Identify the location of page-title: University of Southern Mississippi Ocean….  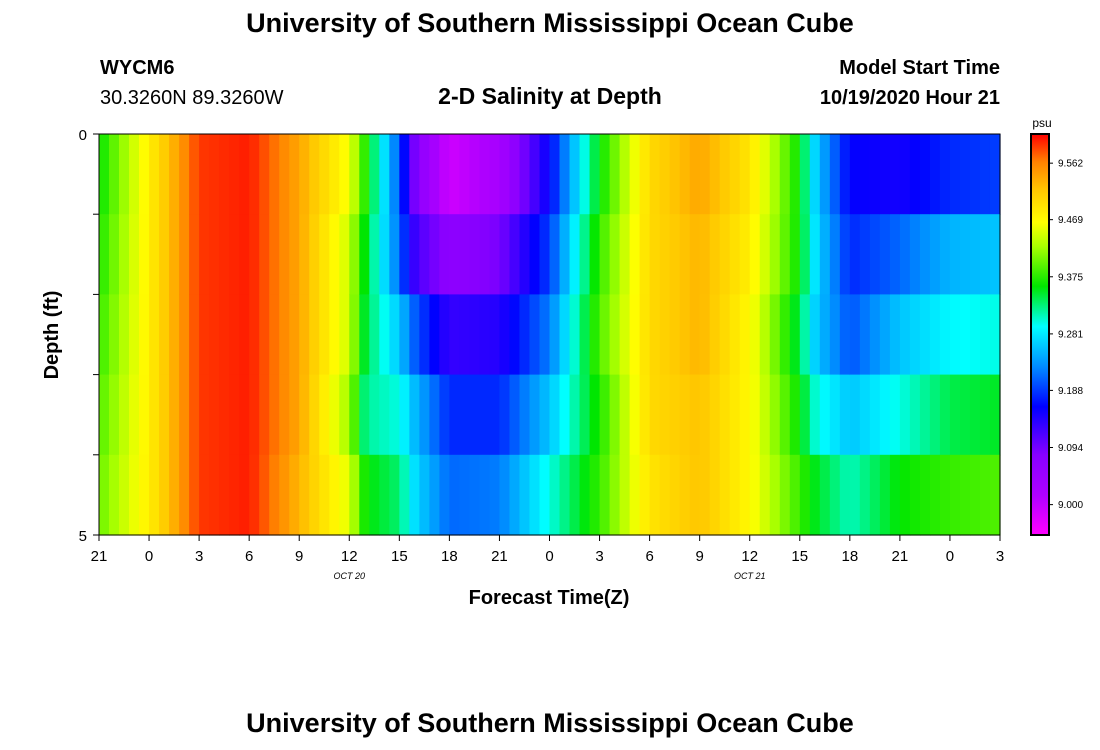
(550, 23).